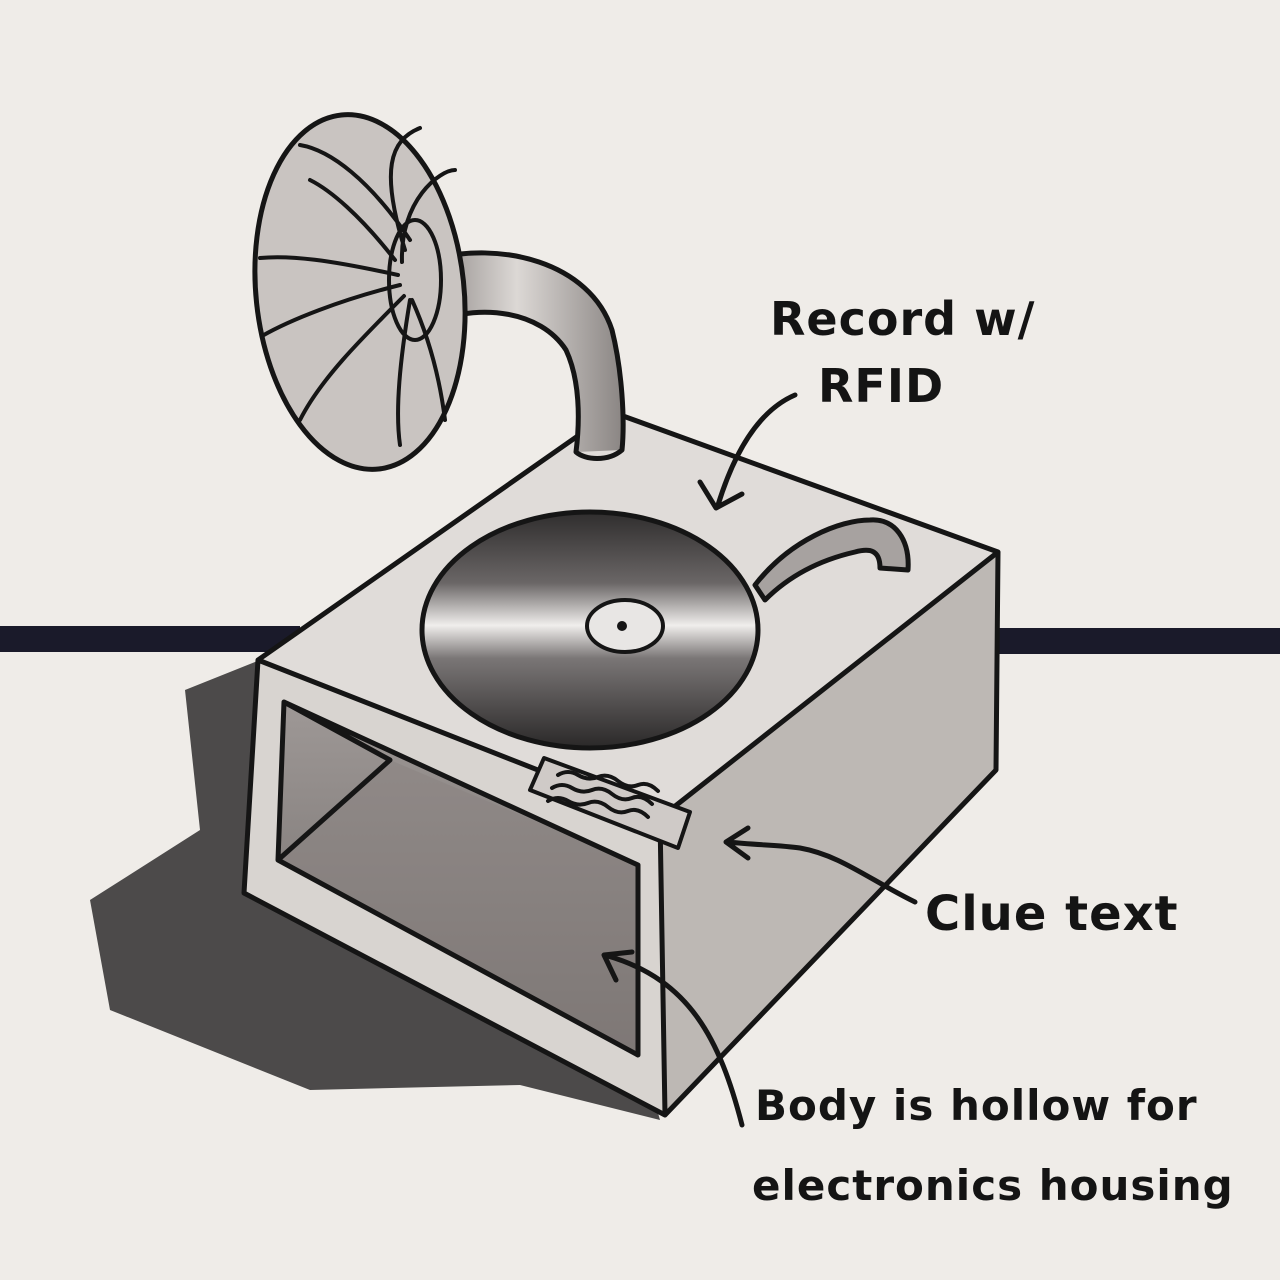 The width and height of the screenshot is (1280, 1280). Describe the element at coordinates (747, 451) in the screenshot. I see `record-arrow` at that location.